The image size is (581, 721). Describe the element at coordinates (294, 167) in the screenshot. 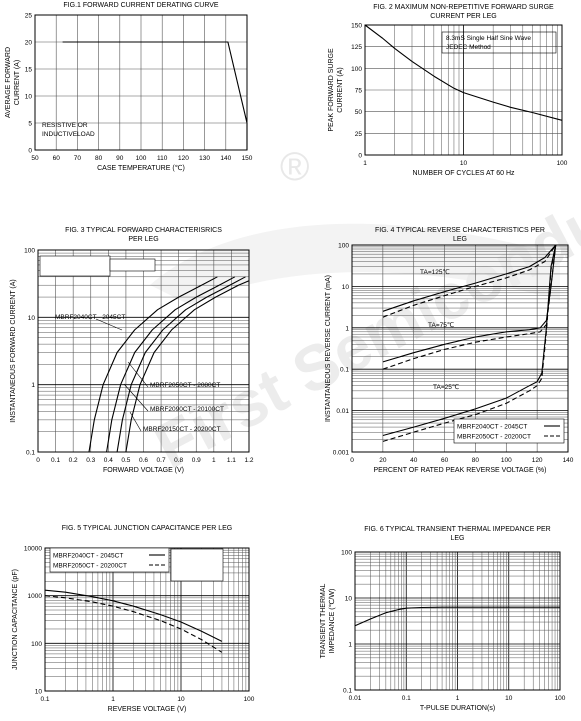

I see `watermark-registered-mark: ®` at that location.